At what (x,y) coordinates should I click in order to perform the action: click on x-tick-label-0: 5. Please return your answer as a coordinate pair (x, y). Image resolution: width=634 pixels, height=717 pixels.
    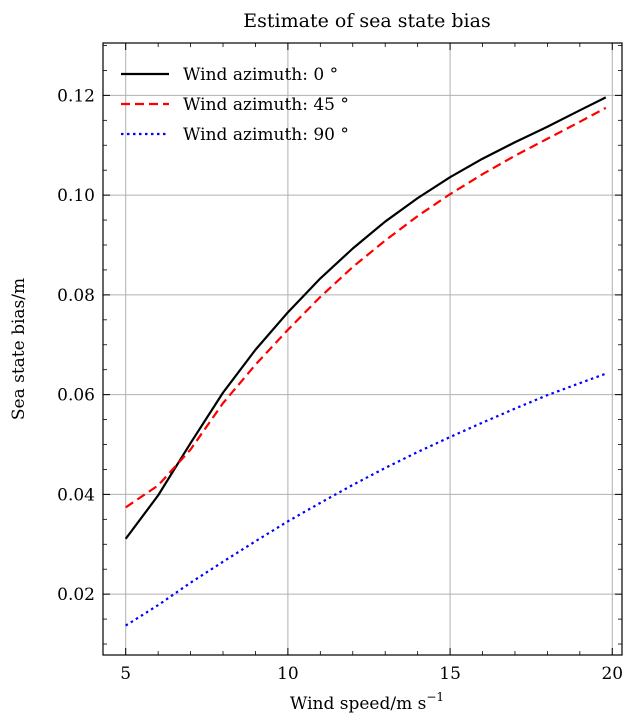
    Looking at the image, I should click on (125, 674).